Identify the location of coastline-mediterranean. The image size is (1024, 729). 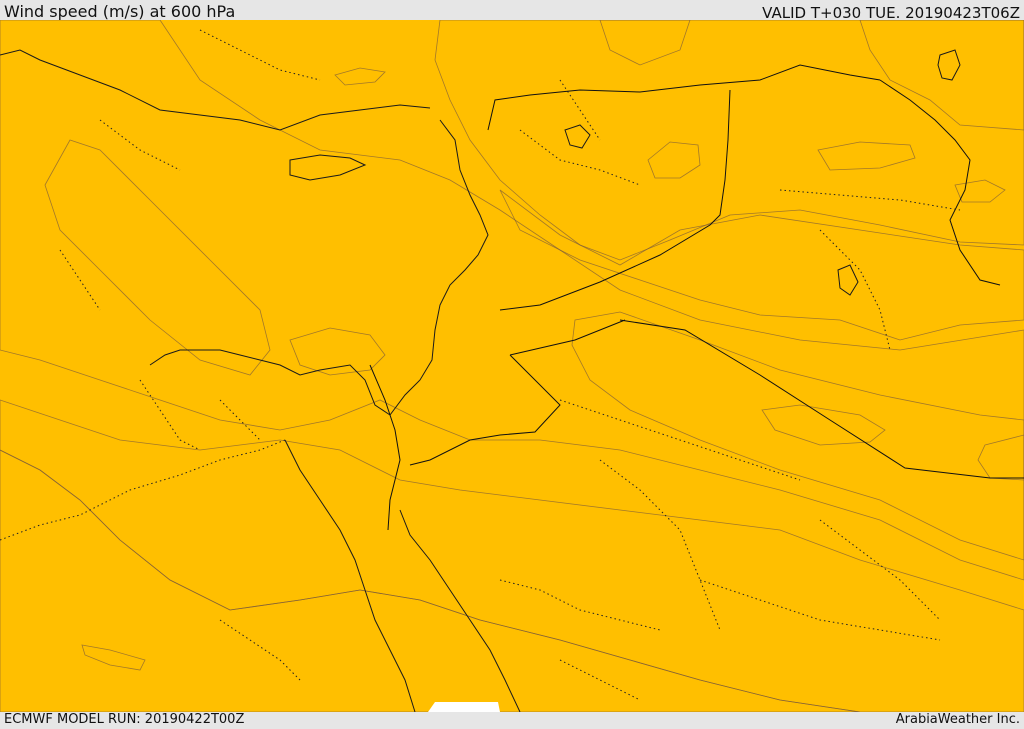
(319, 267).